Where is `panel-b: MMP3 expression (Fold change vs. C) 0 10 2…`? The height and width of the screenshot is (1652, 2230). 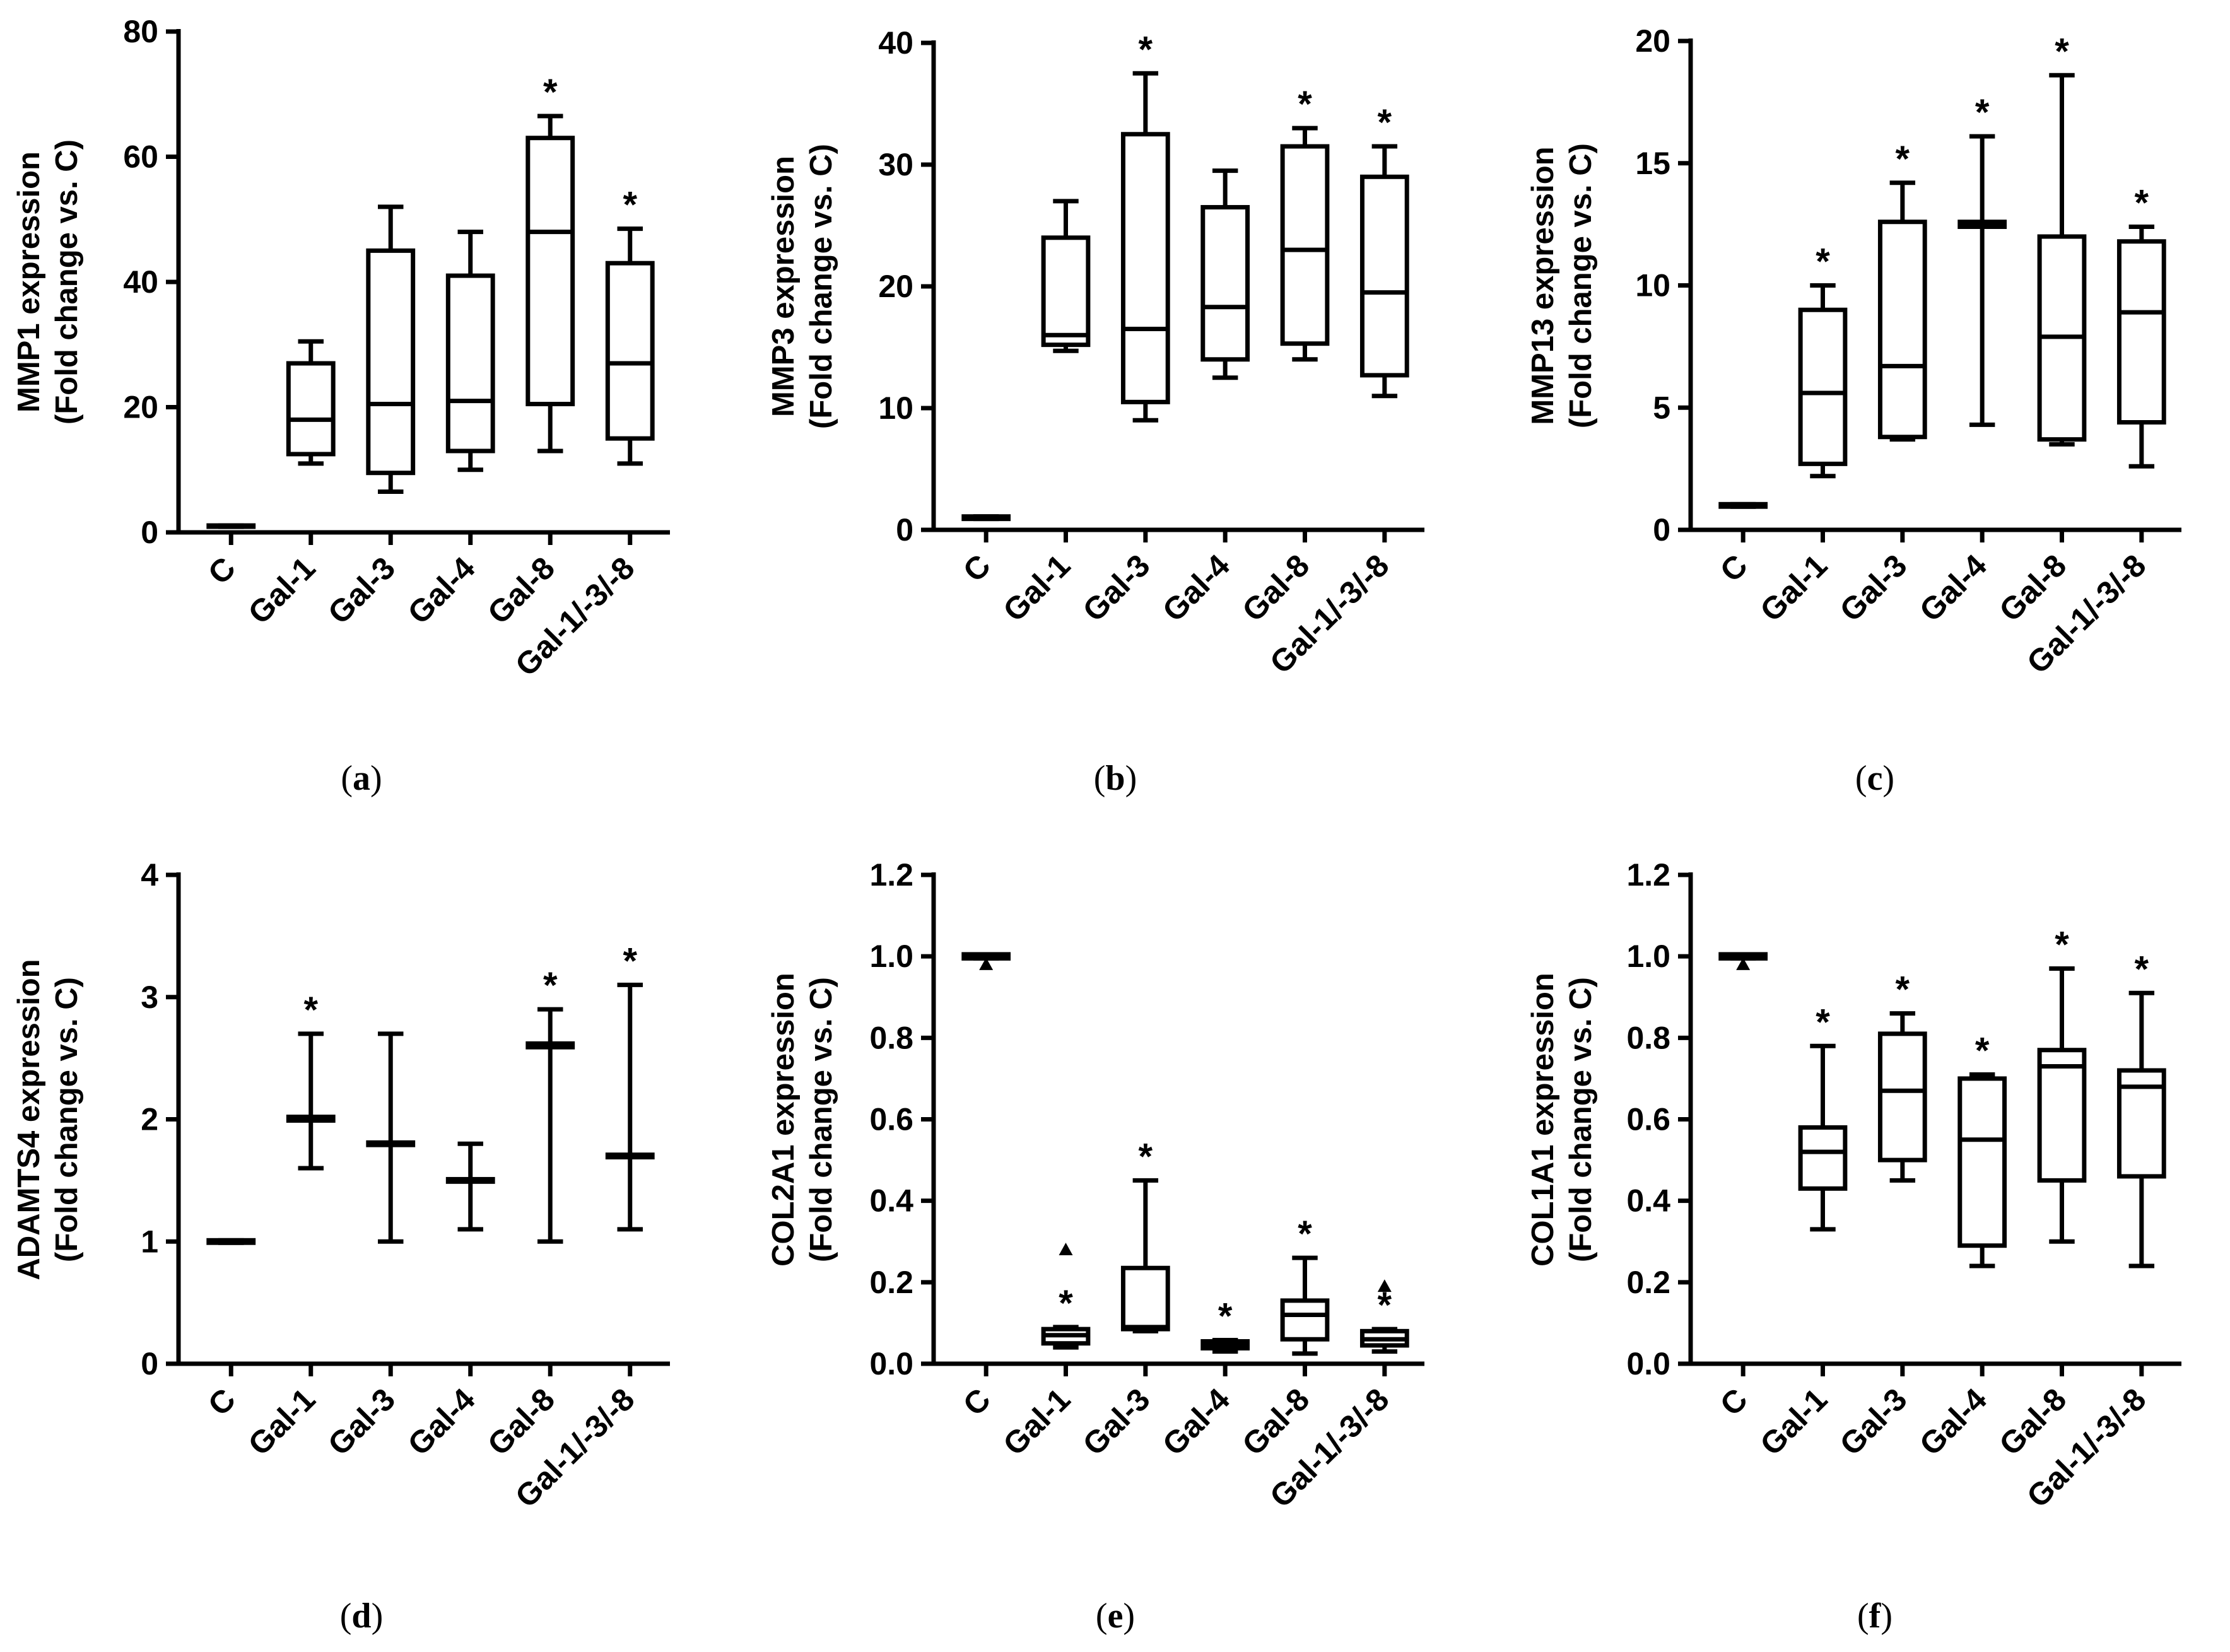 panel-b: MMP3 expression (Fold change vs. C) 0 10 2… is located at coordinates (1095, 412).